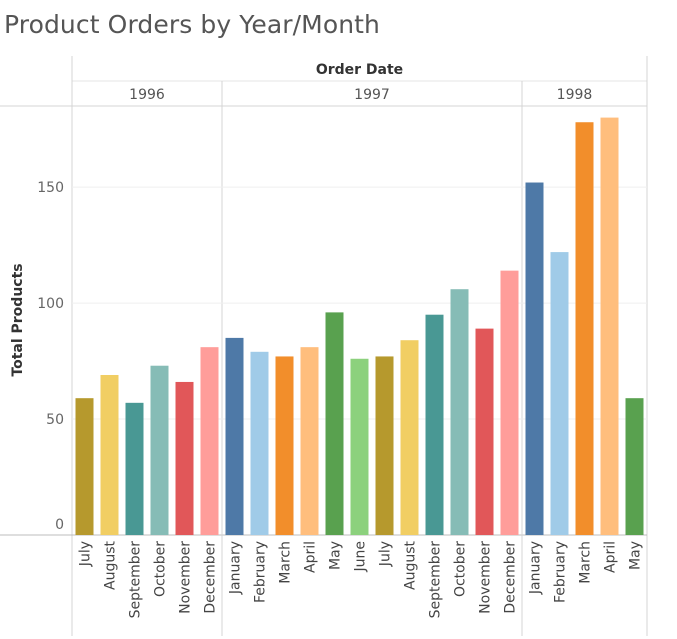  Describe the element at coordinates (234, 436) in the screenshot. I see `bar-1997-january` at that location.